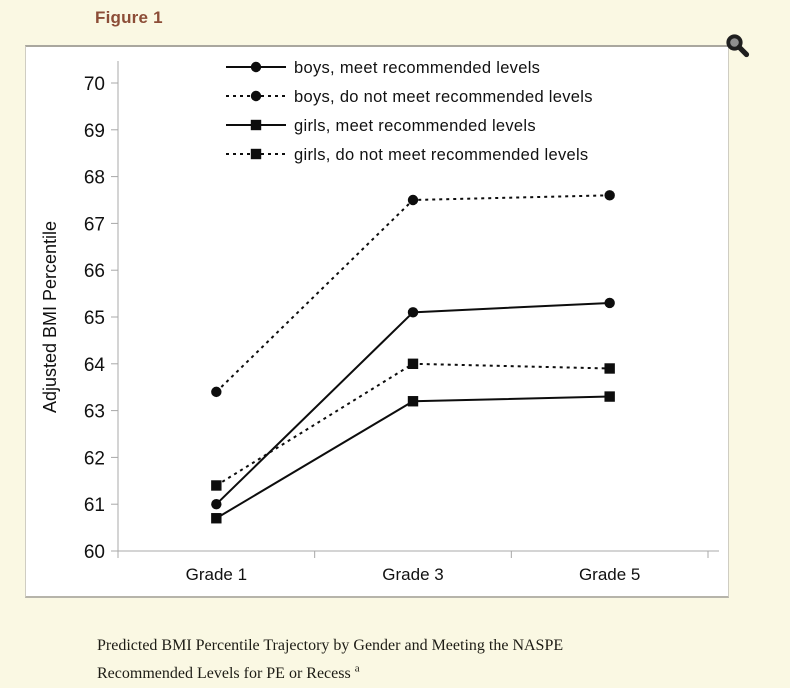 The width and height of the screenshot is (790, 688). What do you see at coordinates (412, 574) in the screenshot?
I see `x-tick-label: Grade 3` at bounding box center [412, 574].